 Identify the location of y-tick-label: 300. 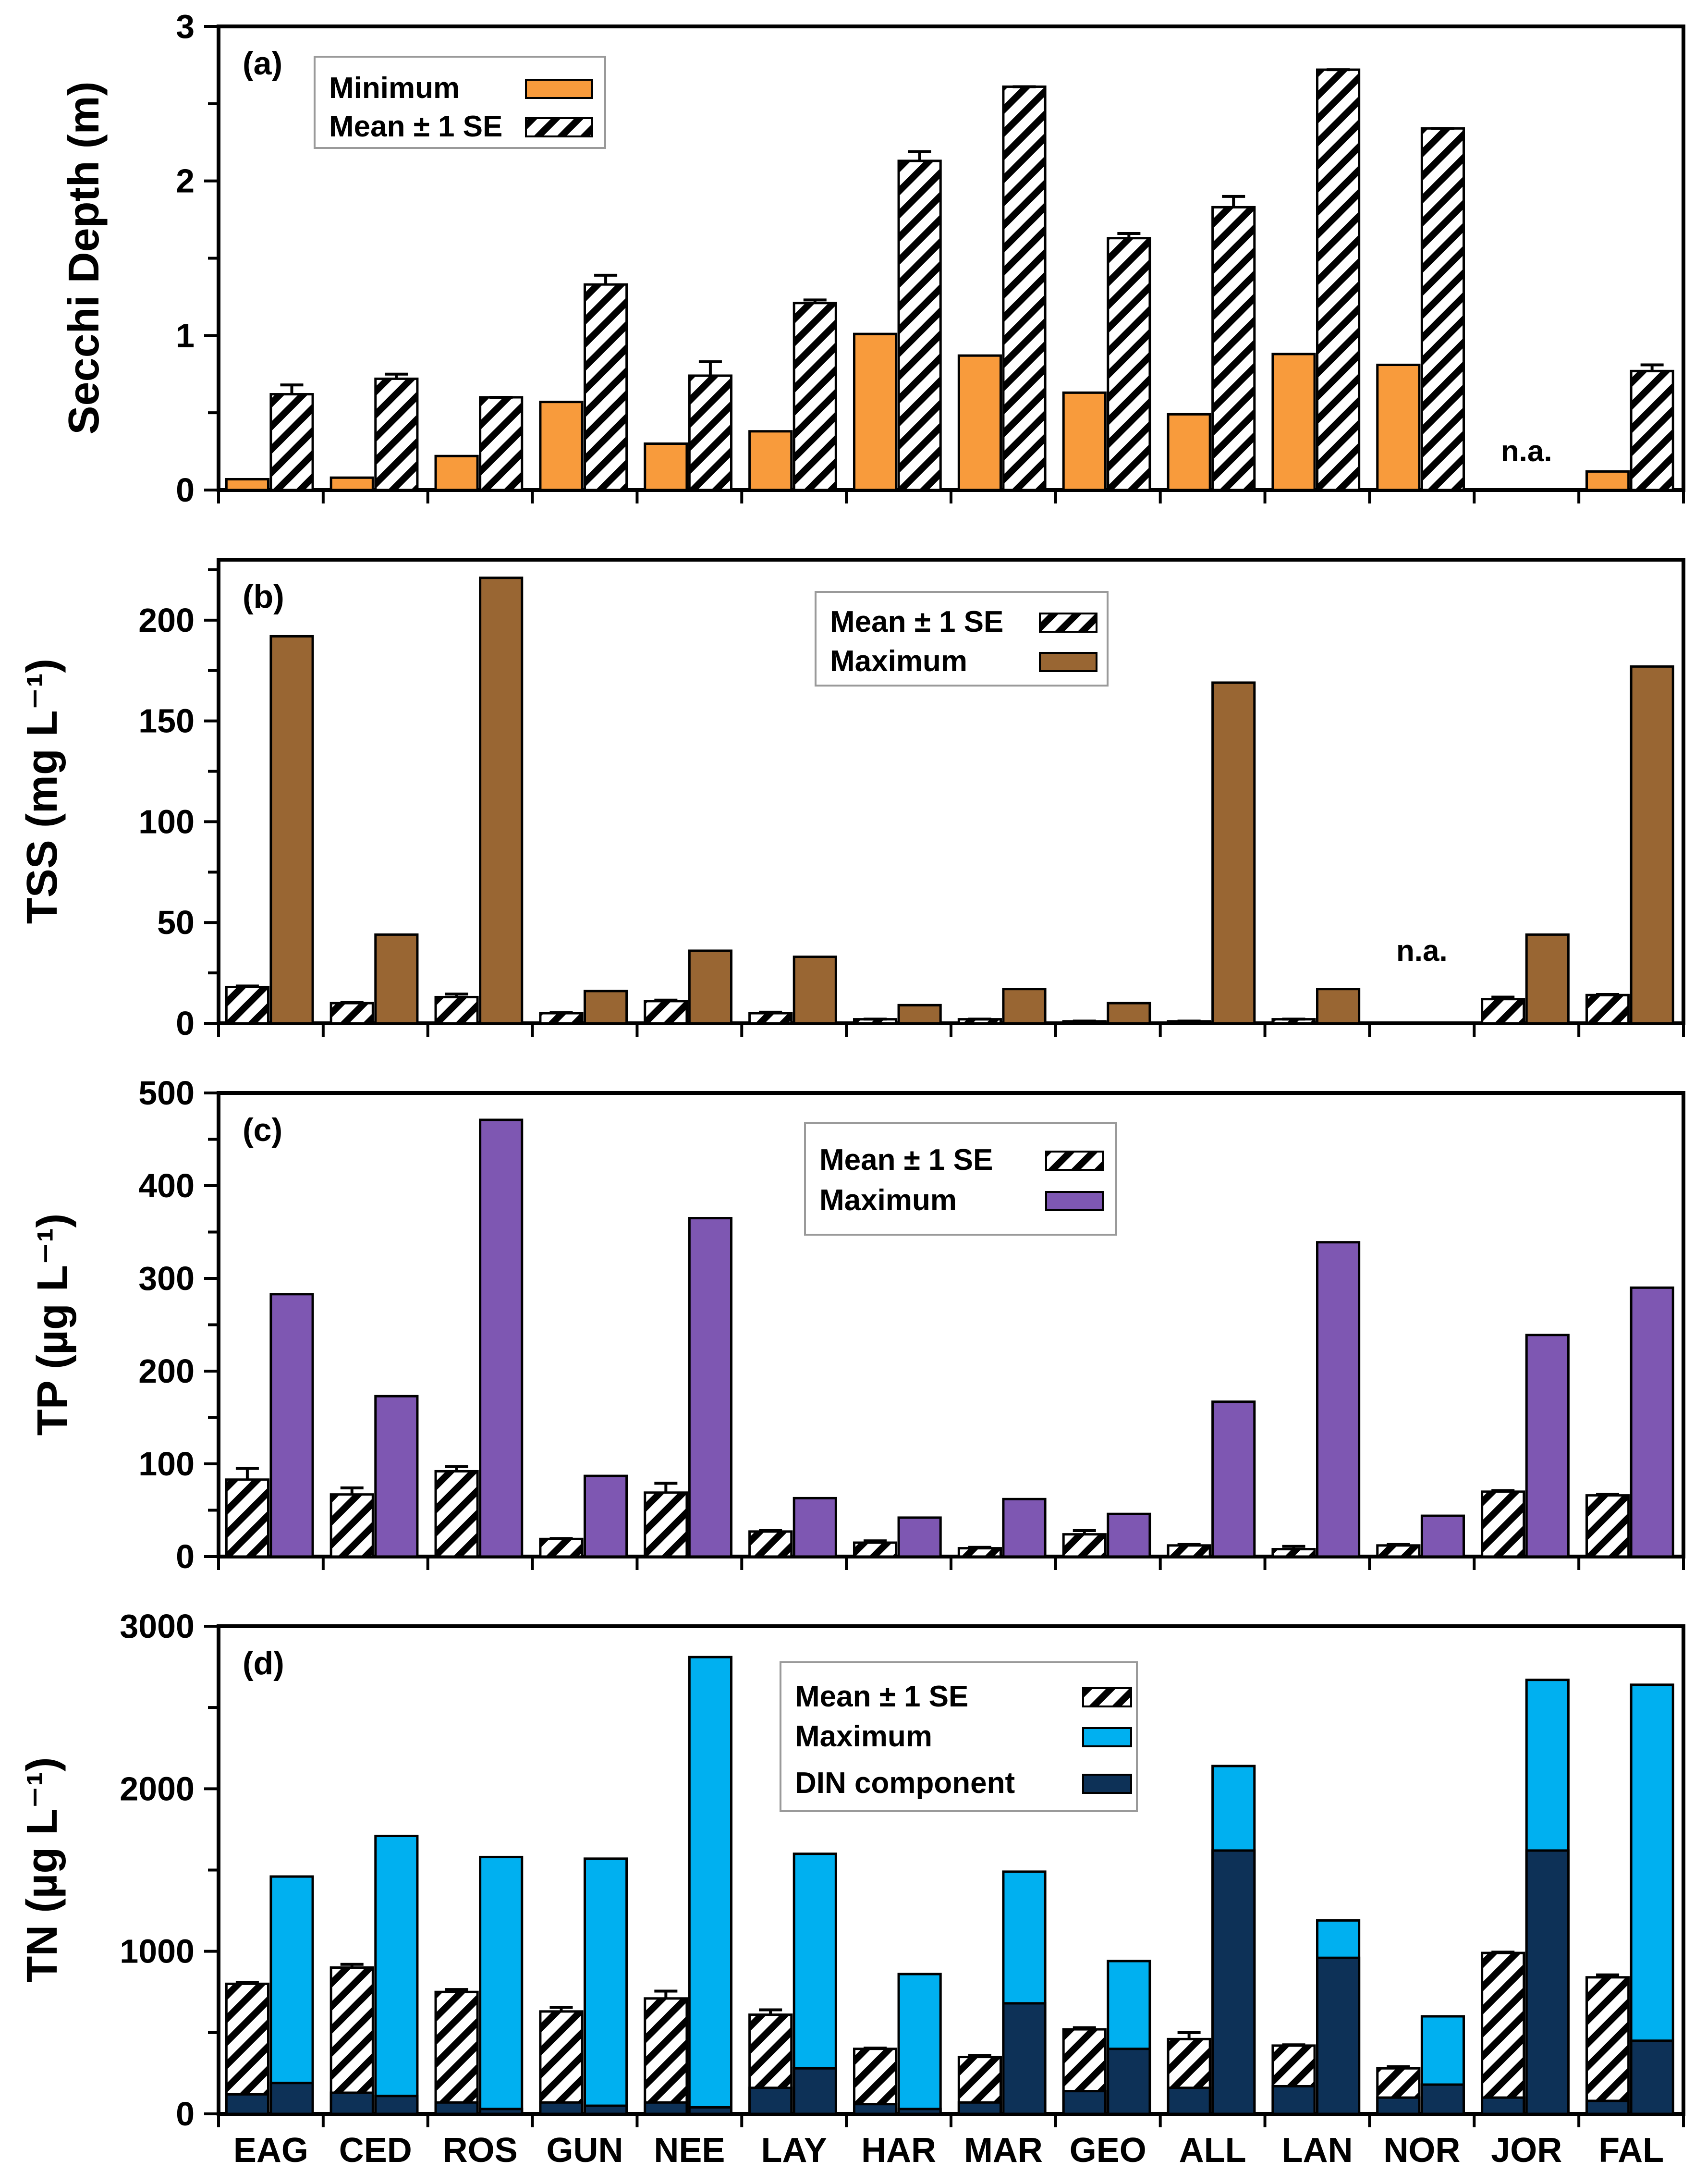
(166, 1278).